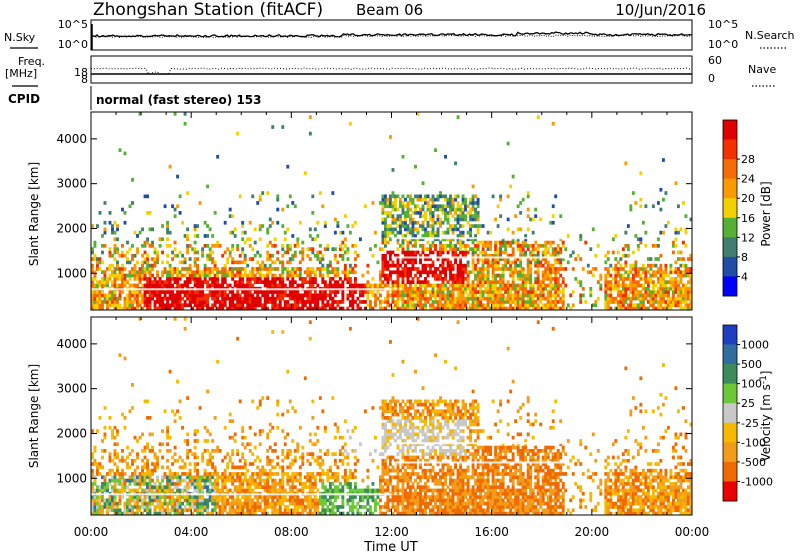  What do you see at coordinates (730, 208) in the screenshot?
I see `colorbar-segment` at bounding box center [730, 208].